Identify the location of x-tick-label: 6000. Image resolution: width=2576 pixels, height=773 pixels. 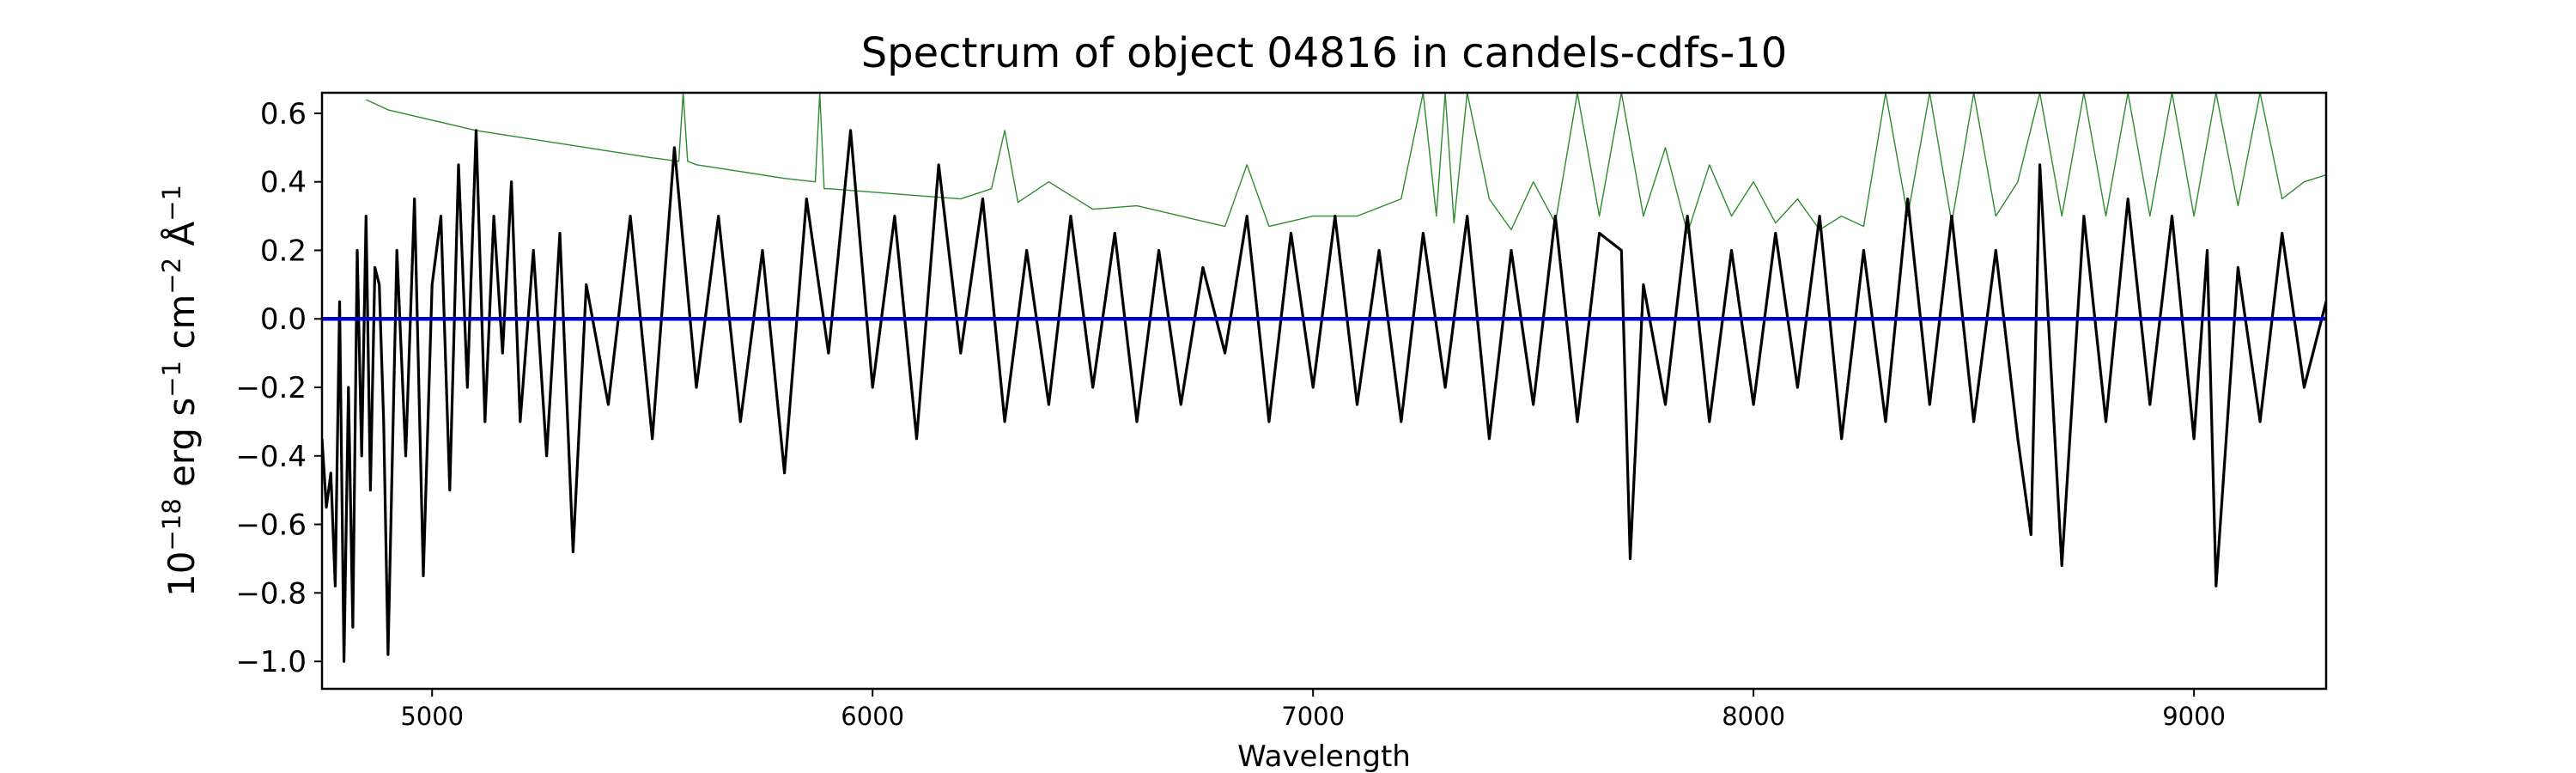
(872, 716).